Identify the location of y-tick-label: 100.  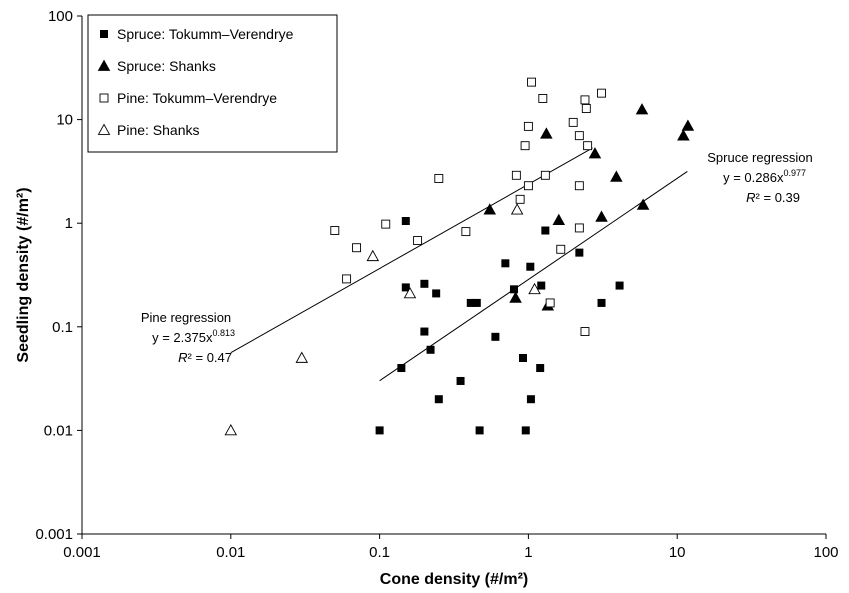
(60, 16).